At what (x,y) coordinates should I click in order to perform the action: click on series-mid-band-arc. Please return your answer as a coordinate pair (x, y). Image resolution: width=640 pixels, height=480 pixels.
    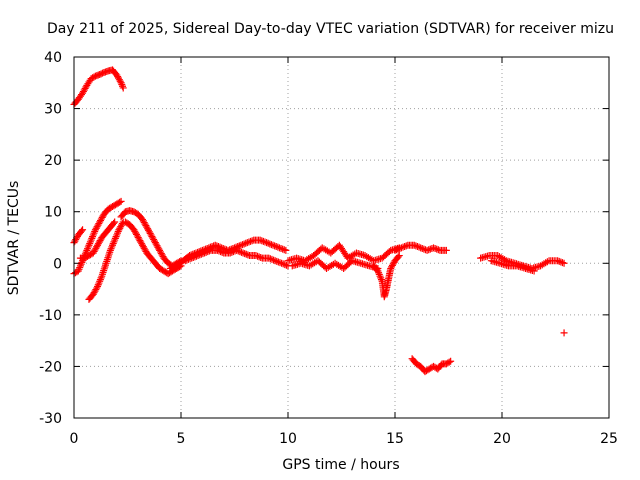
    Looking at the image, I should click on (97, 240).